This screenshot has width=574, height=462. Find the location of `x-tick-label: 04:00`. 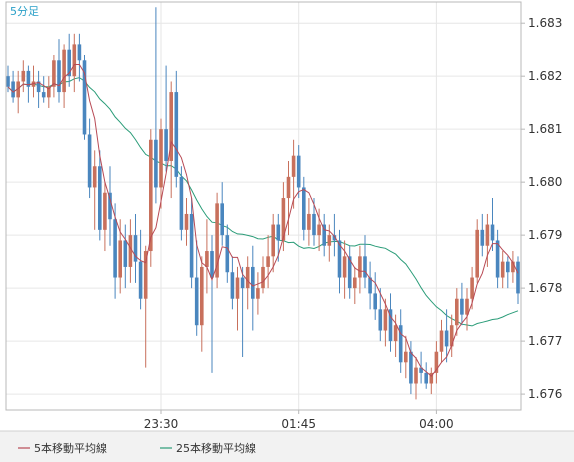

x-tick-label: 04:00 is located at coordinates (436, 424).